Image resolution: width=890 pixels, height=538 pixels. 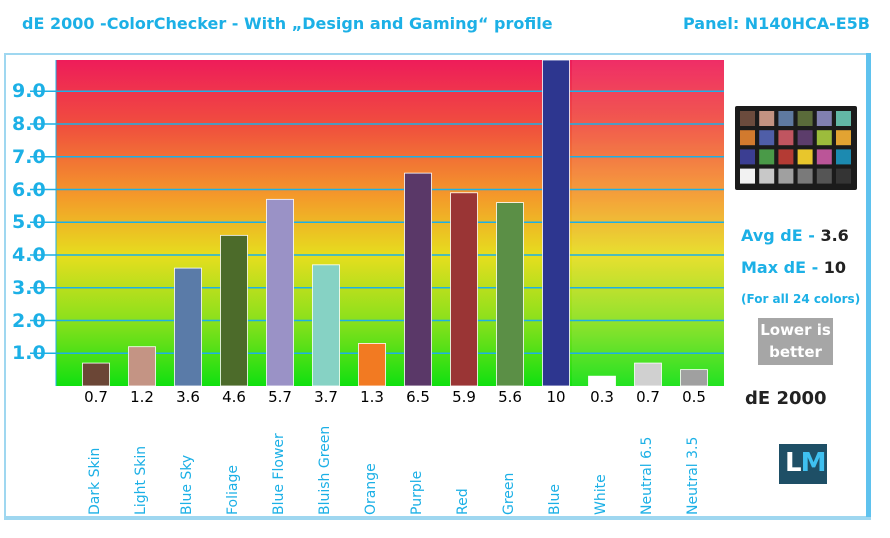 I want to click on value-label: 5.6, so click(x=510, y=397).